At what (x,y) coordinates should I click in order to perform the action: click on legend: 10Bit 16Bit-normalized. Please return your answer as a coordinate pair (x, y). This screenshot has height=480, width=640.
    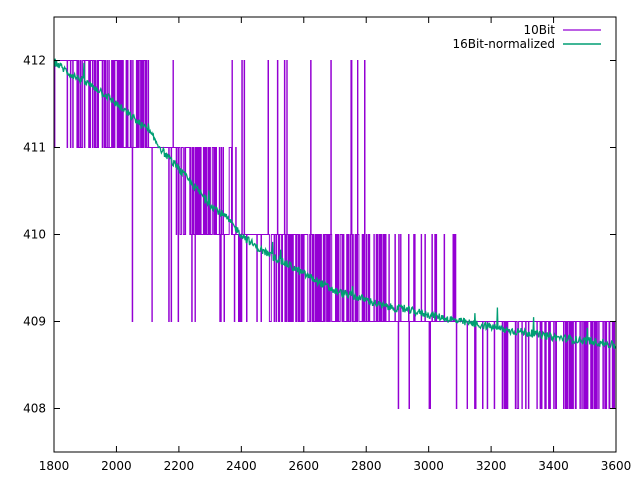
    Looking at the image, I should click on (526, 37).